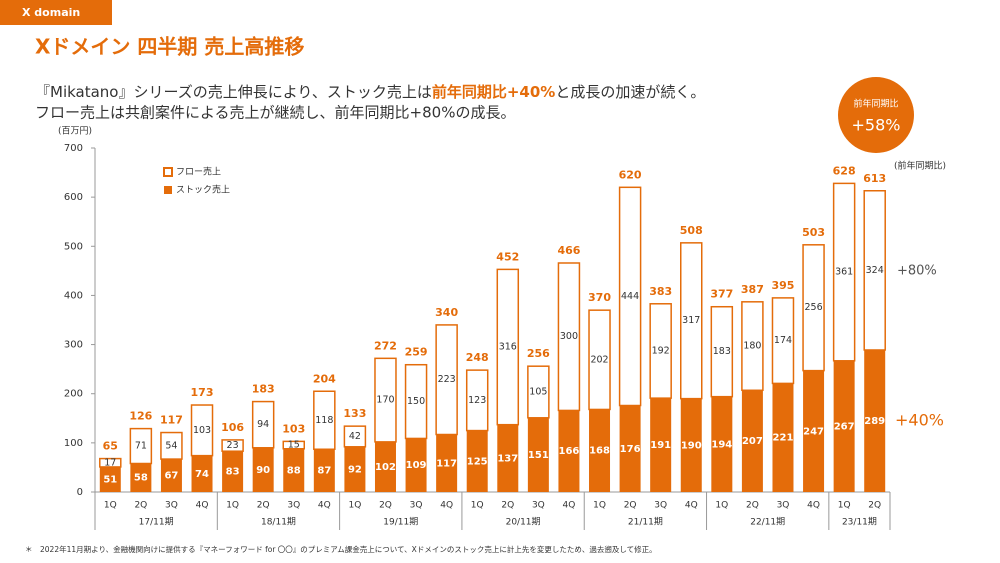 The width and height of the screenshot is (1000, 563). Describe the element at coordinates (275, 113) in the screenshot. I see `subtitle-line2: フロー売上は共創案件による売上が継続し、前年同期比+80%の成長。` at that location.